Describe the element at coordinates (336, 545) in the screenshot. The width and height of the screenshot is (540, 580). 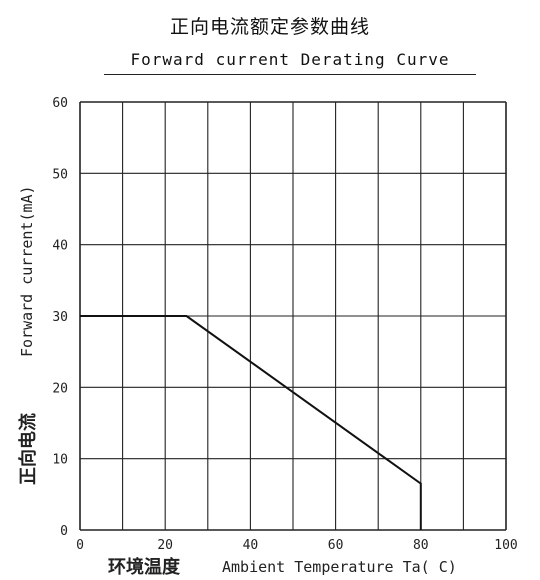
I see `x-tick-label: 60` at that location.